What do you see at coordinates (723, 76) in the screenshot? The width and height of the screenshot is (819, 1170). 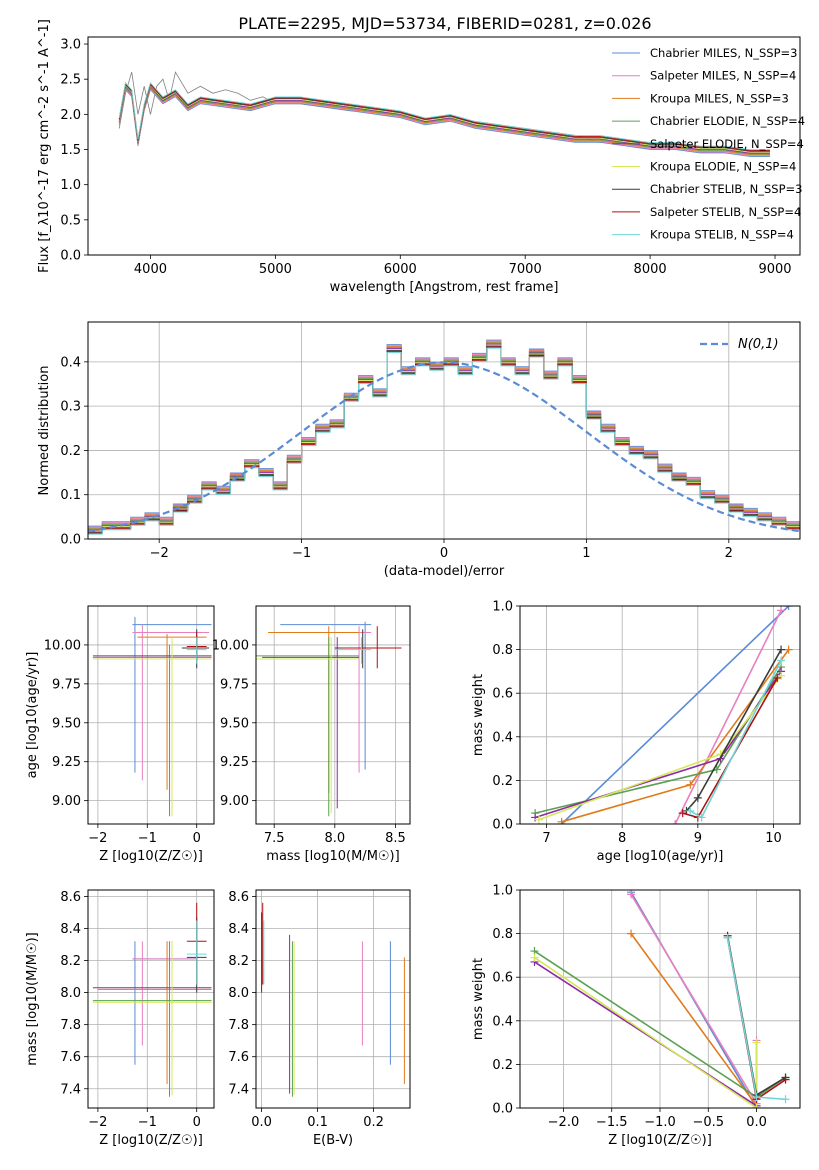 I see `legend-label: Salpeter MILES, N_SSP=4` at bounding box center [723, 76].